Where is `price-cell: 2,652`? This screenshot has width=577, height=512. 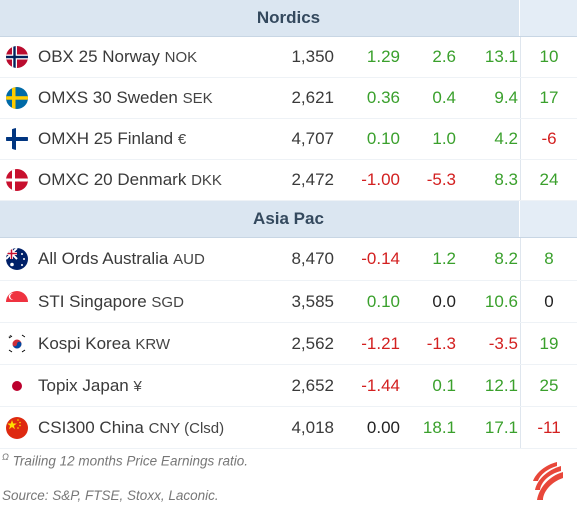
price-cell: 2,652 is located at coordinates (312, 385).